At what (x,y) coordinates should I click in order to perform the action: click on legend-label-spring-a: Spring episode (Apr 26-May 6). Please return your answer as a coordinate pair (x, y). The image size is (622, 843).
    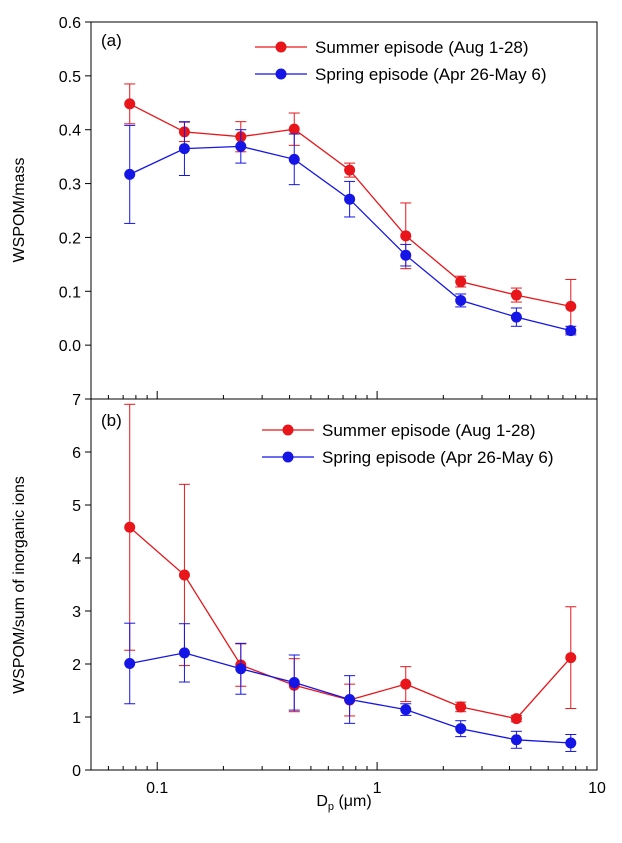
    Looking at the image, I should click on (431, 74).